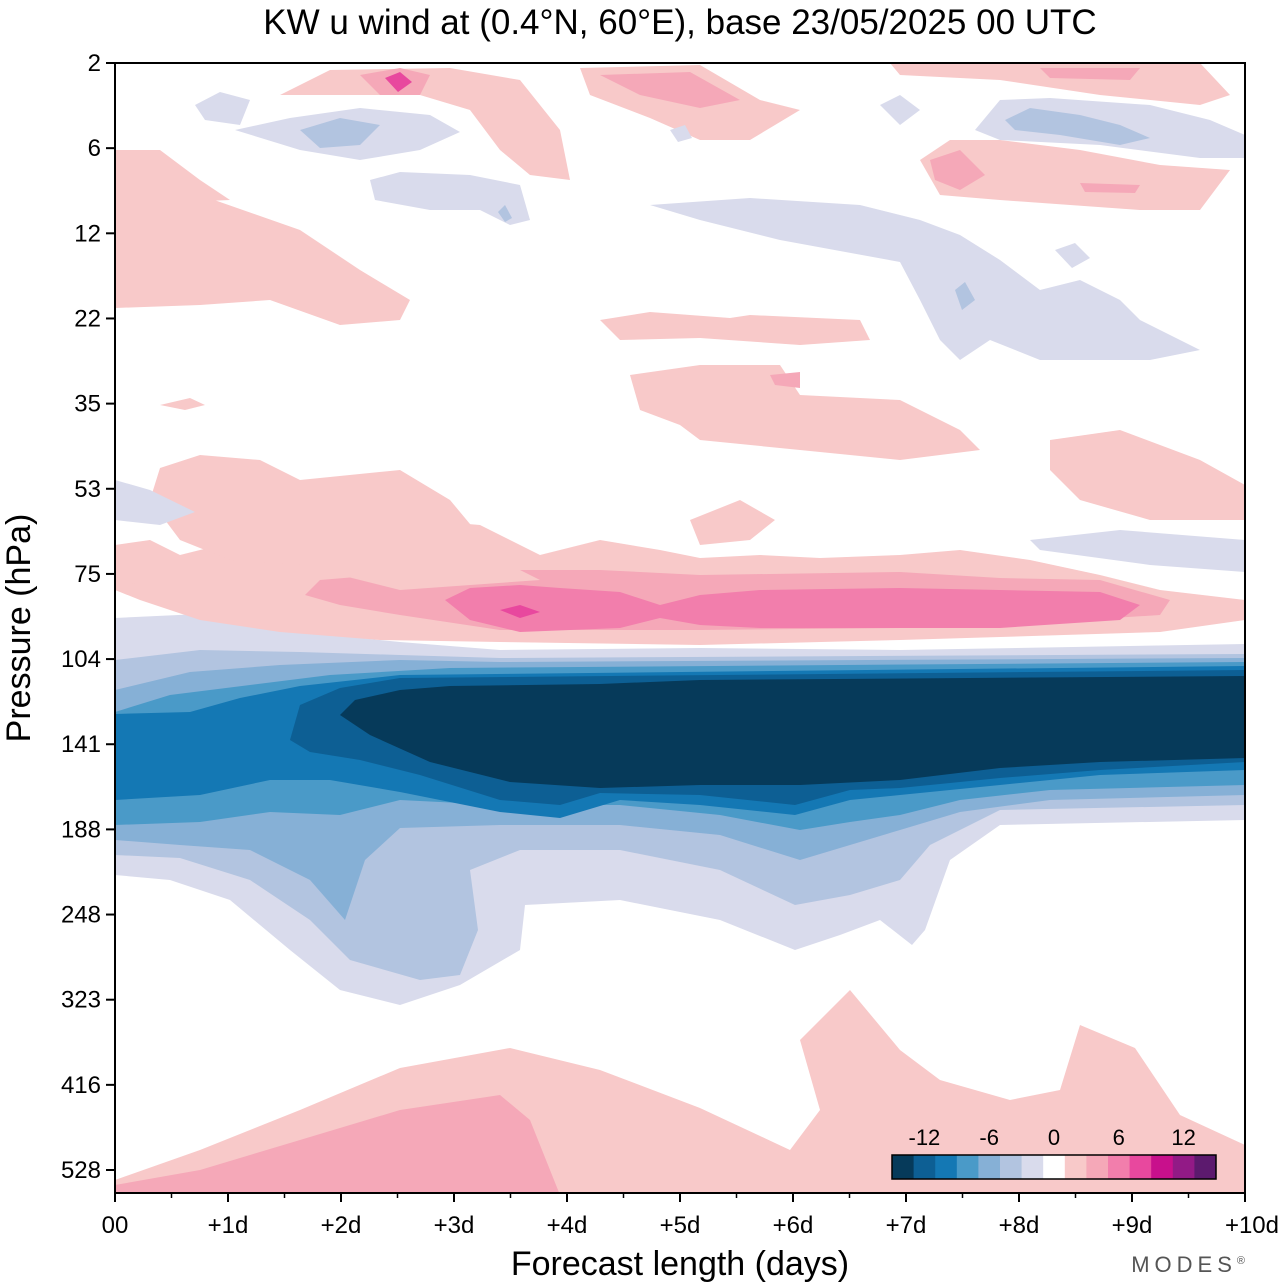  What do you see at coordinates (925, 1137) in the screenshot?
I see `colorbar-label: -12` at bounding box center [925, 1137].